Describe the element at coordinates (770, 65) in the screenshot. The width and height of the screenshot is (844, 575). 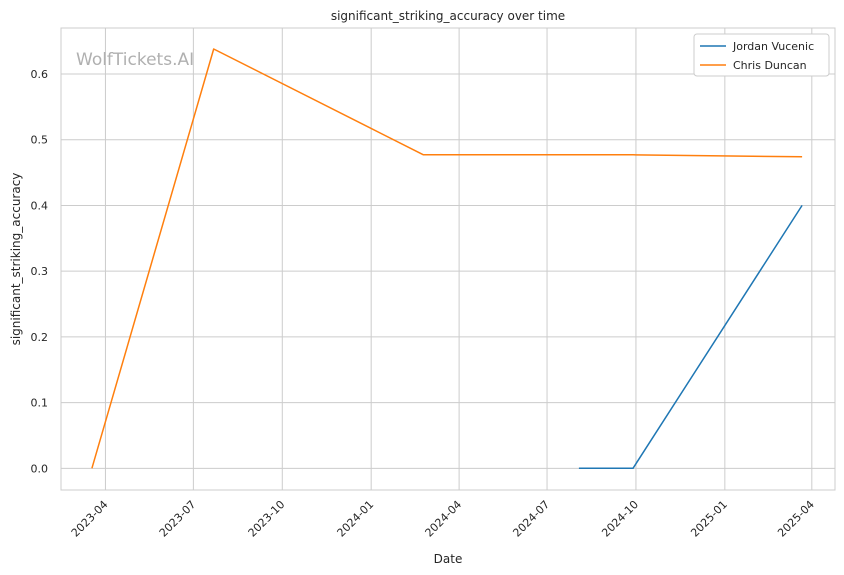
I see `legend-label-2: Chris Duncan` at that location.